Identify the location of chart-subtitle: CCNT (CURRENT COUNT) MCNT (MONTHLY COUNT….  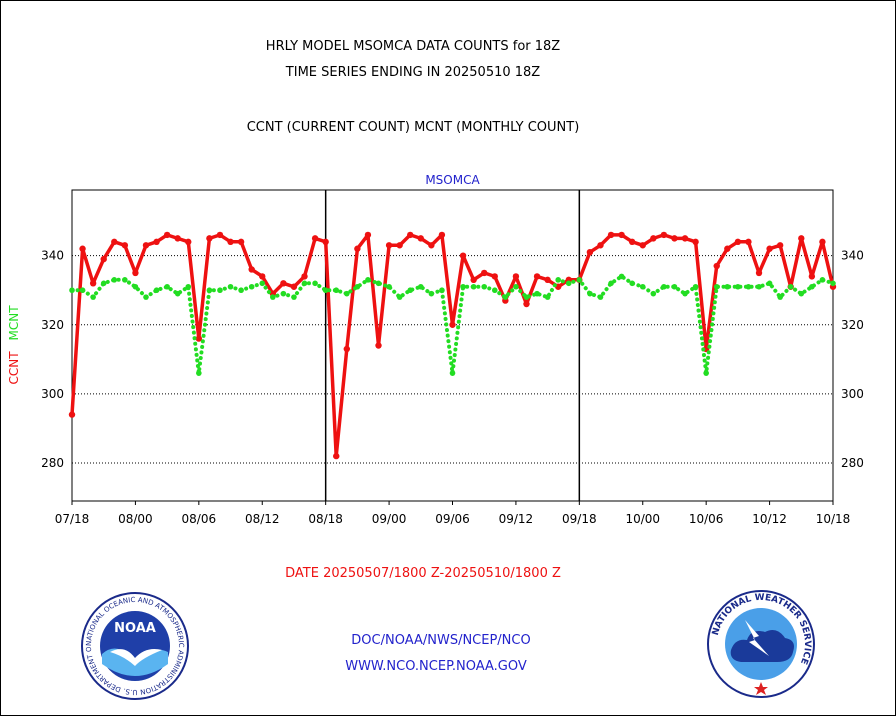
(413, 127).